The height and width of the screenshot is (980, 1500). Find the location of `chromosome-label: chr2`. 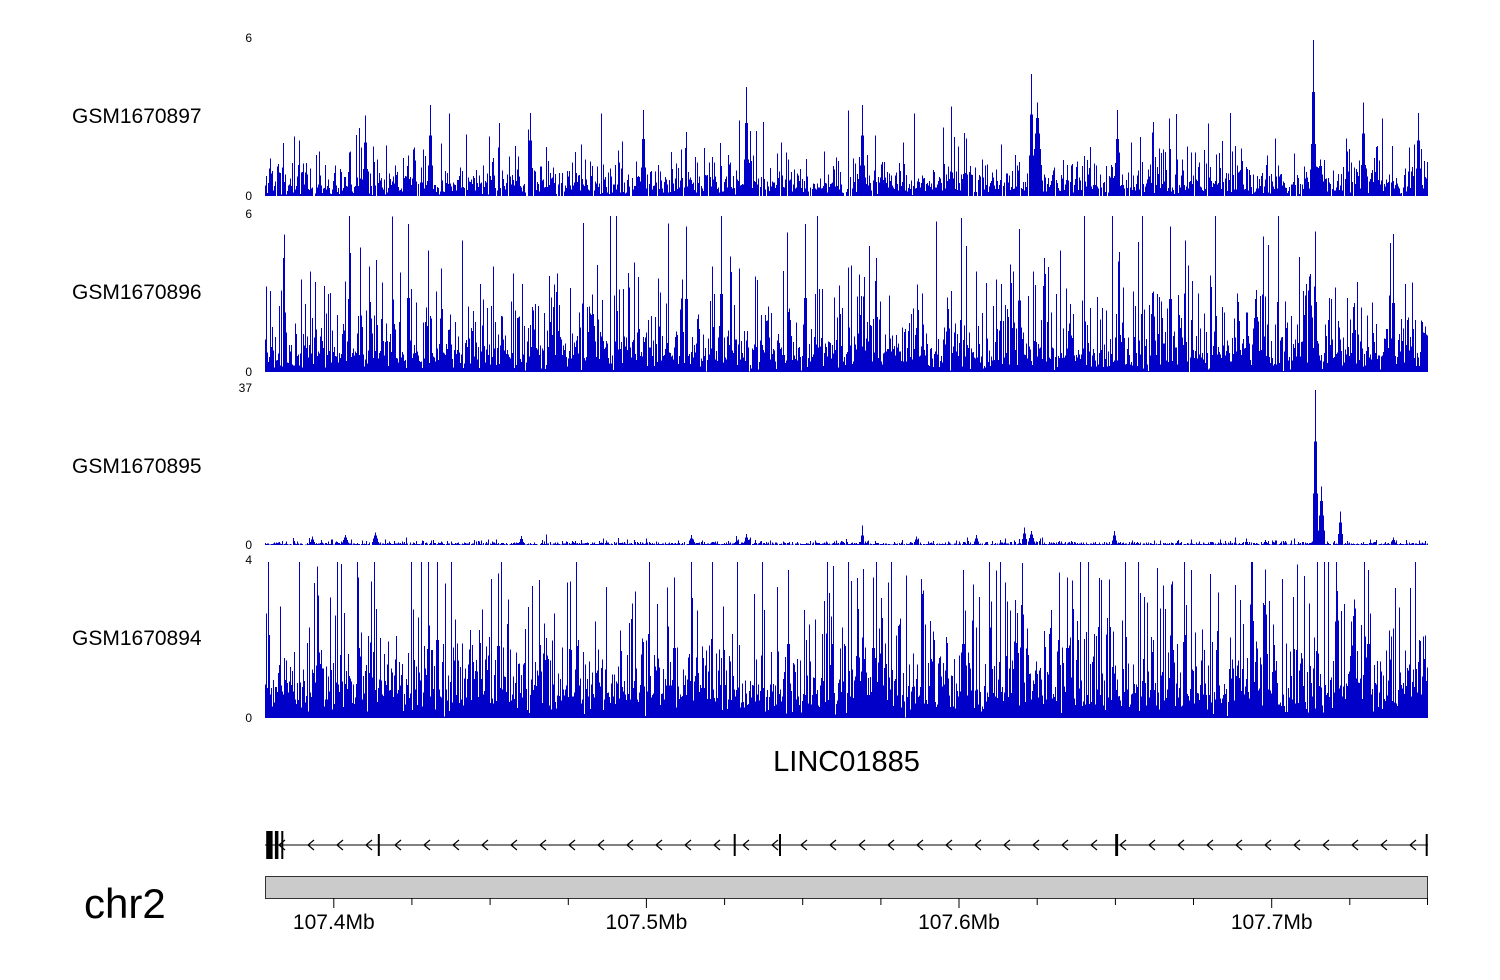

chromosome-label: chr2 is located at coordinates (125, 903).